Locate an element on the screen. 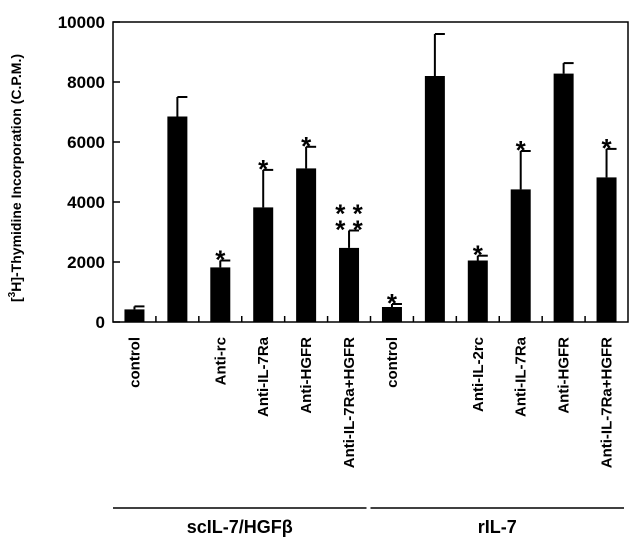 This screenshot has width=640, height=544. category-label: Anti-rc is located at coordinates (220, 361).